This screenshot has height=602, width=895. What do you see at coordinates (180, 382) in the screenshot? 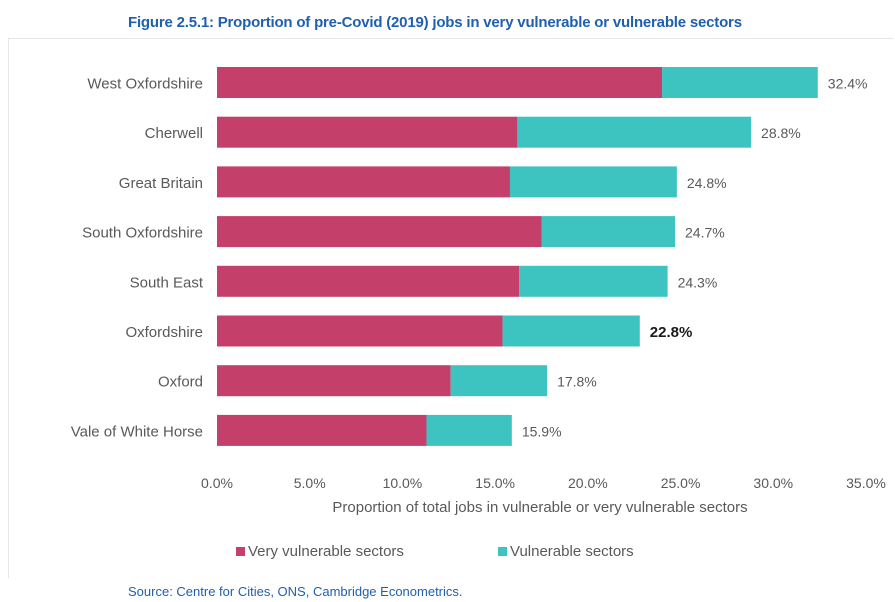
I see `category-label-oxford: Oxford` at bounding box center [180, 382].